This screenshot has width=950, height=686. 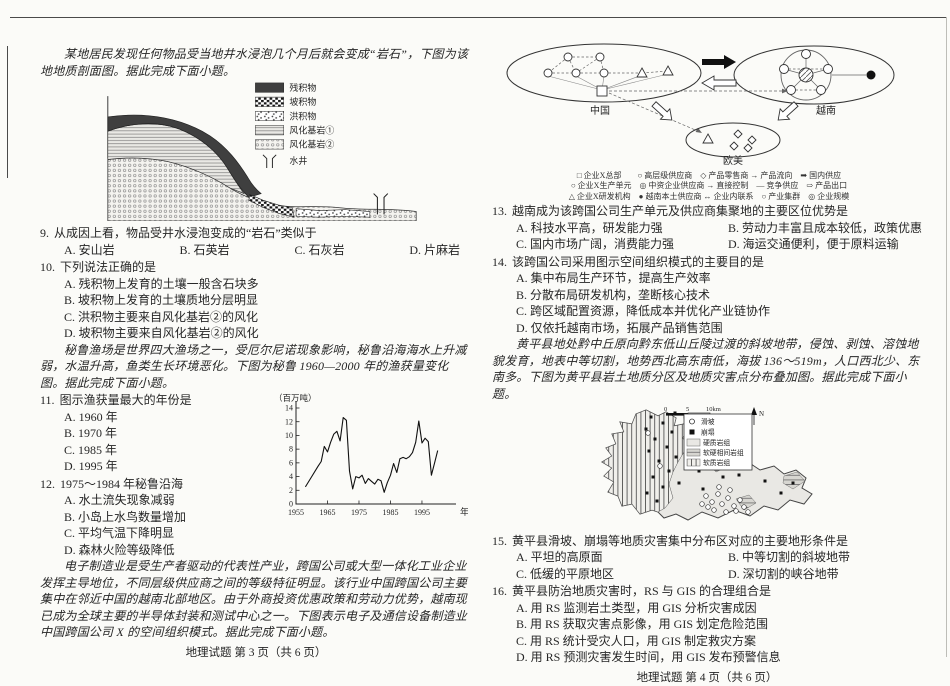 I want to click on legend-label: 水井, so click(x=298, y=160).